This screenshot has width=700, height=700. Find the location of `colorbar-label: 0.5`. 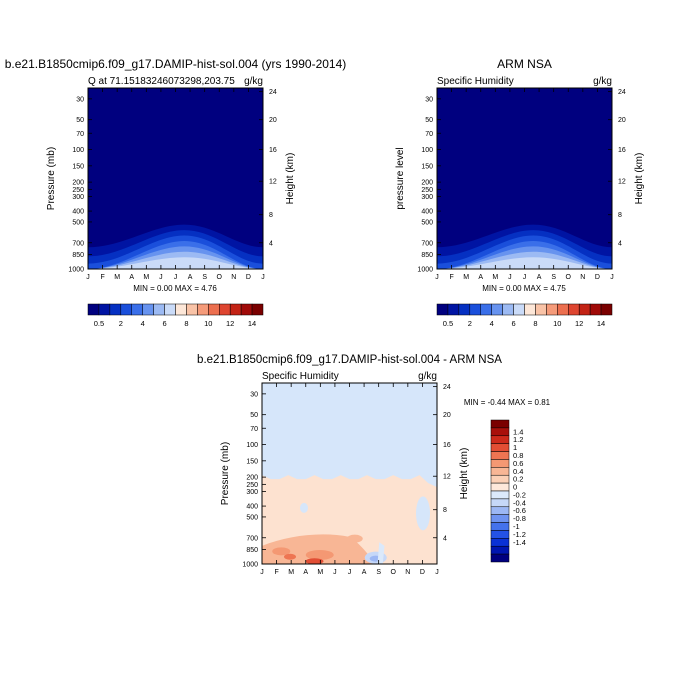

colorbar-label: 0.5 is located at coordinates (99, 323).